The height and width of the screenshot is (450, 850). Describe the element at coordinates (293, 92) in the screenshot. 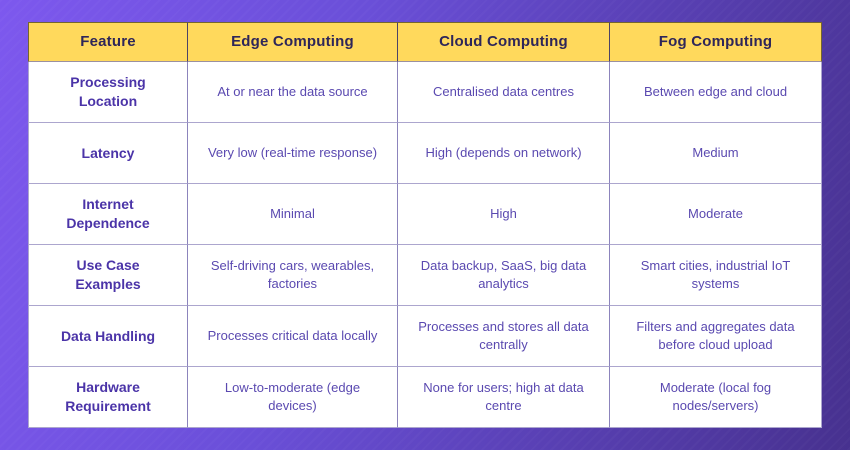

I see `cell-processing-location-edge: At or near the data source` at that location.